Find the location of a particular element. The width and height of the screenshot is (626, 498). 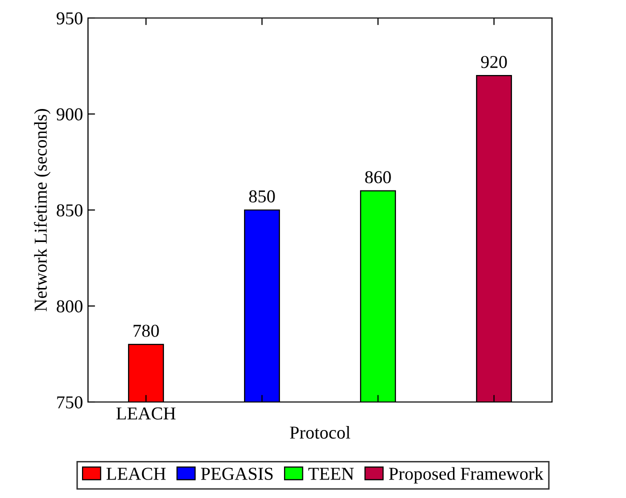

y-tick-label: 900 is located at coordinates (69, 114).